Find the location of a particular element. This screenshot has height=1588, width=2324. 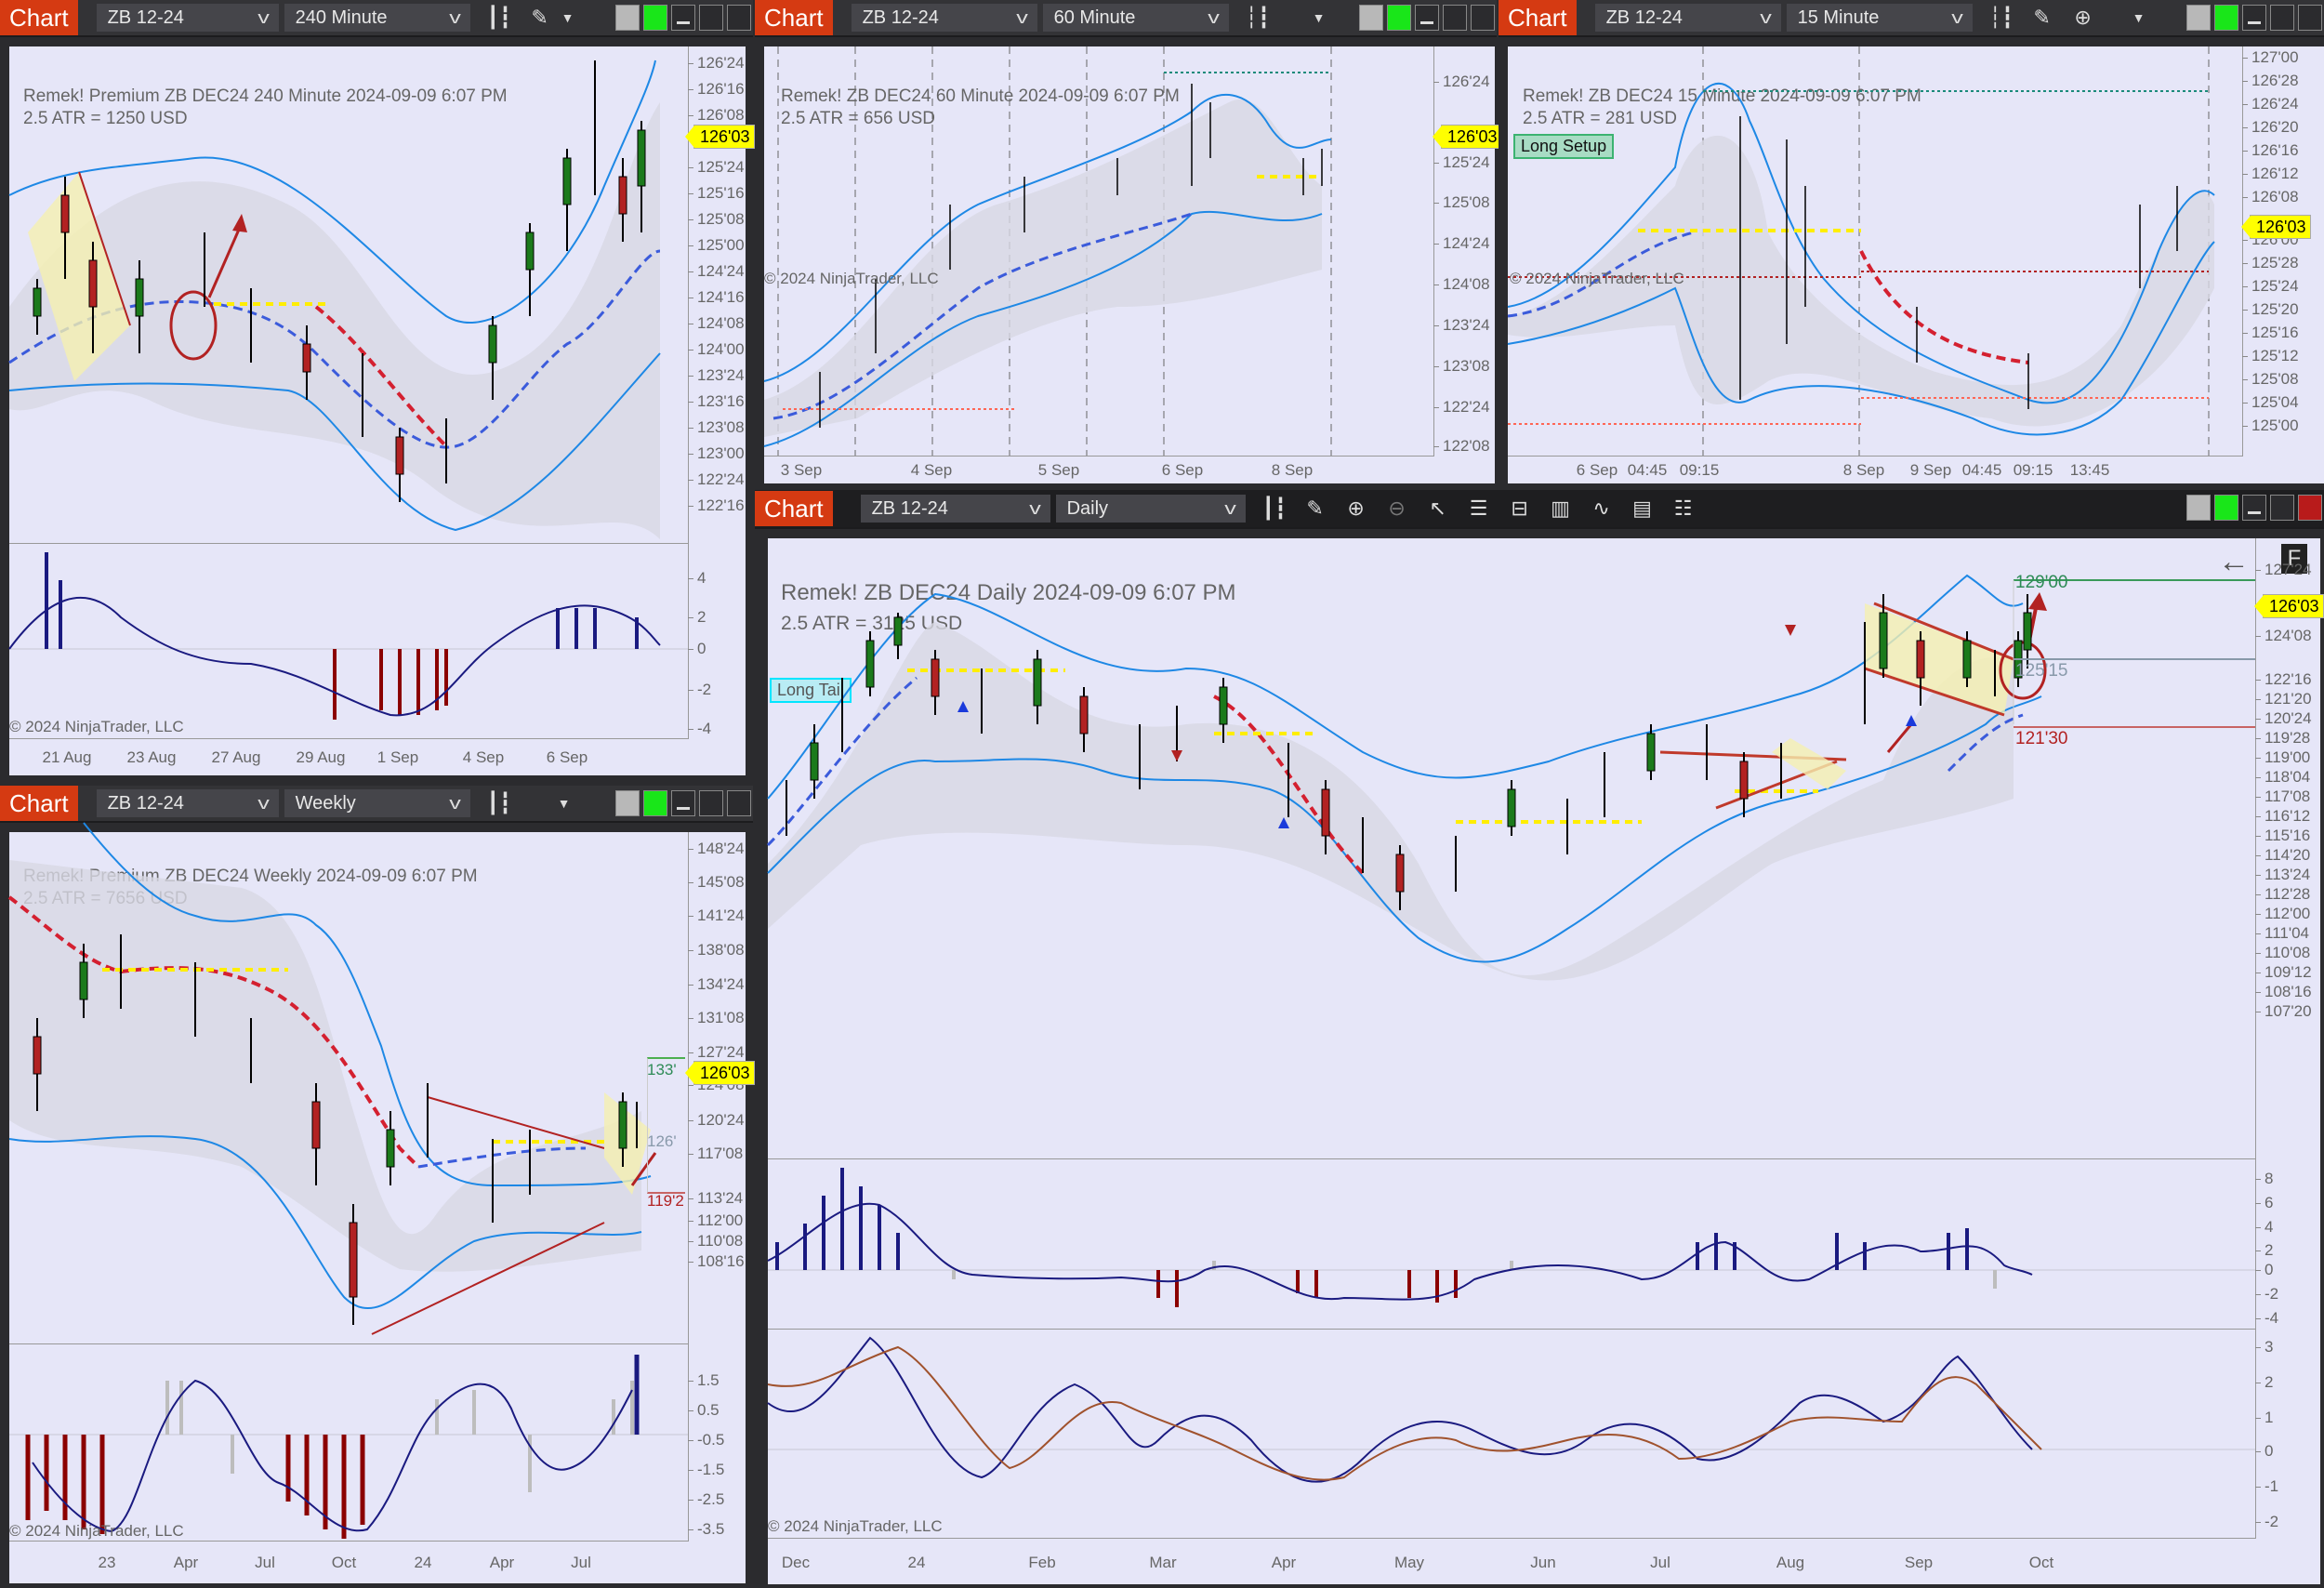

oscillator-panel is located at coordinates (349, 641).